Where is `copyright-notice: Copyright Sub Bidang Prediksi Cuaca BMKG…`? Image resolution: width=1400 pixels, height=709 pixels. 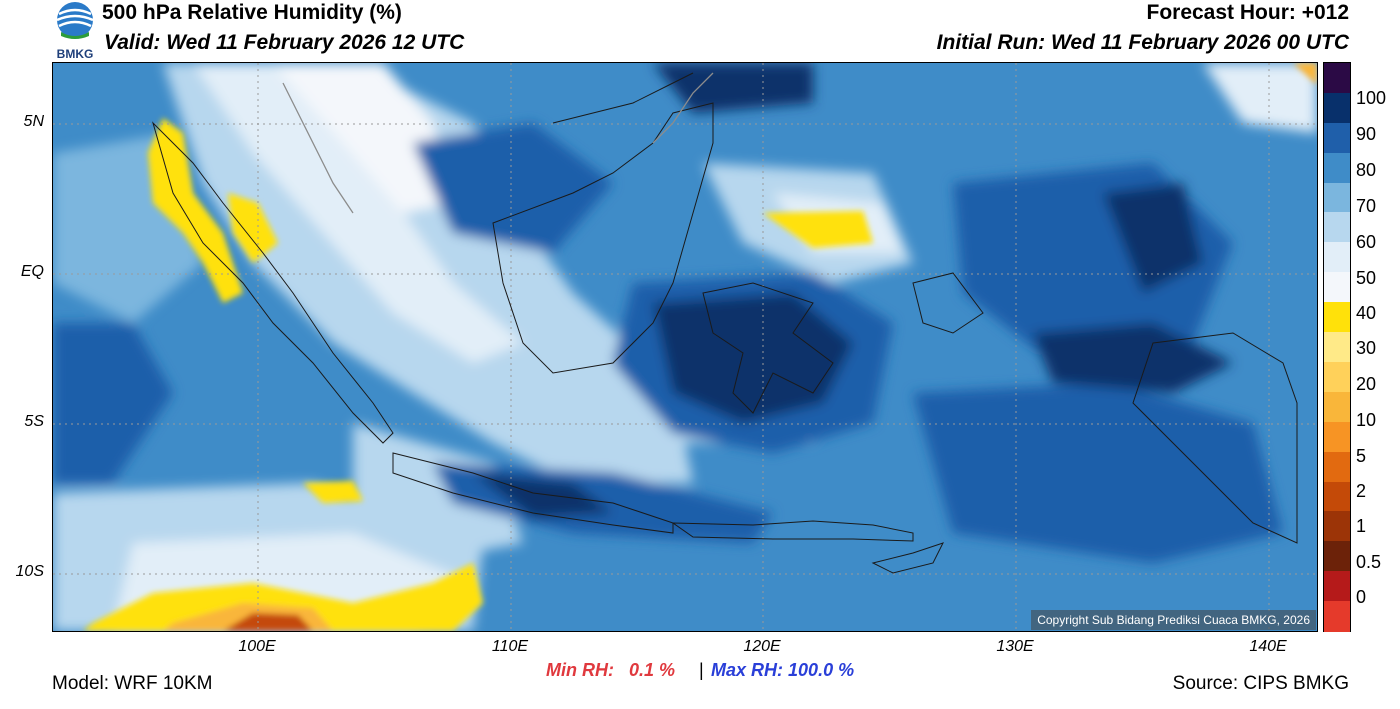 copyright-notice: Copyright Sub Bidang Prediksi Cuaca BMKG… is located at coordinates (1173, 620).